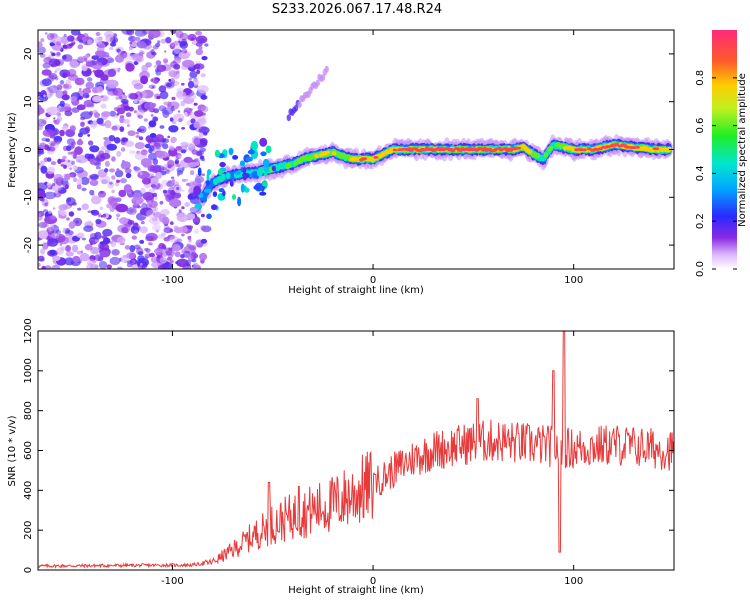  Describe the element at coordinates (28, 570) in the screenshot. I see `y-tick-label: 0` at that location.